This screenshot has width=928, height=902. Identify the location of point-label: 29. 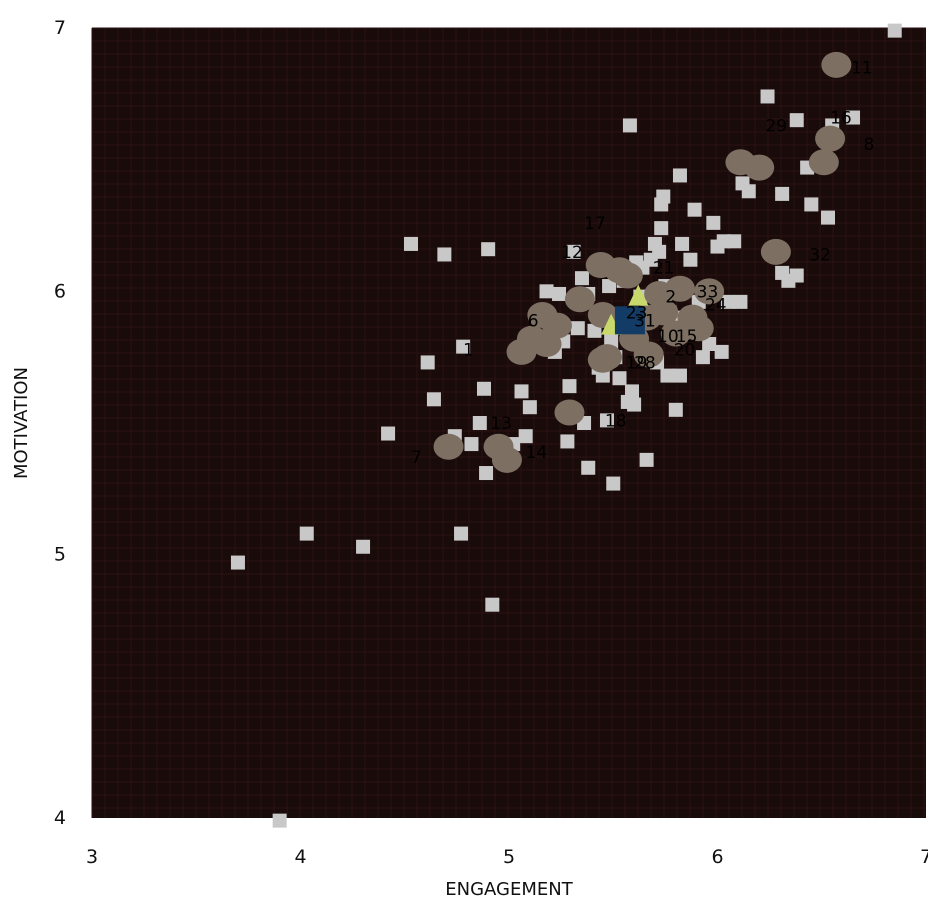
(776, 126).